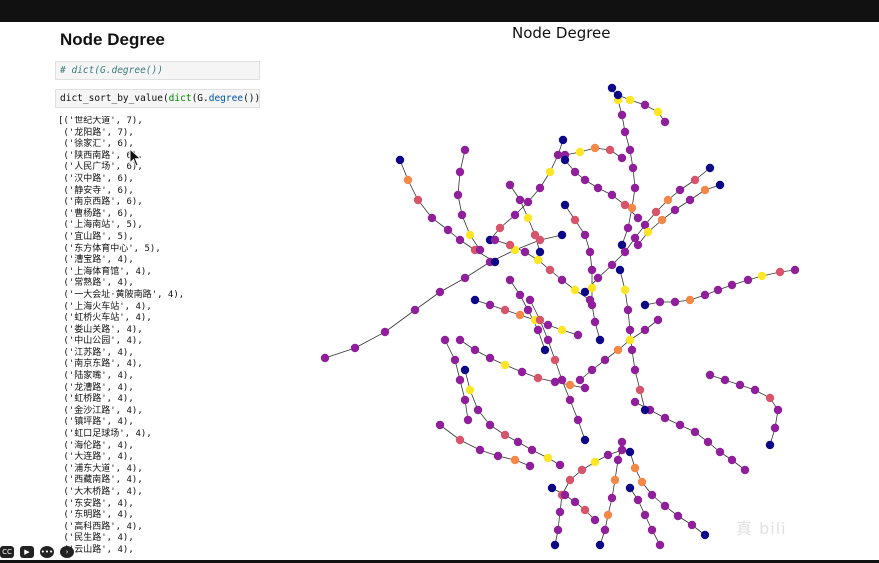 The image size is (879, 563). What do you see at coordinates (96, 376) in the screenshot?
I see `output-line: ('陆家嘴', 4),` at bounding box center [96, 376].